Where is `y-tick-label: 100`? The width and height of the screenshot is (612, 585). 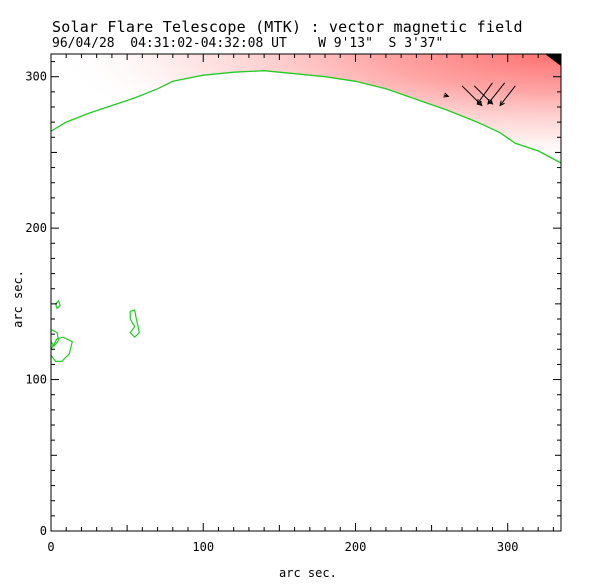 y-tick-label: 100 is located at coordinates (36, 380).